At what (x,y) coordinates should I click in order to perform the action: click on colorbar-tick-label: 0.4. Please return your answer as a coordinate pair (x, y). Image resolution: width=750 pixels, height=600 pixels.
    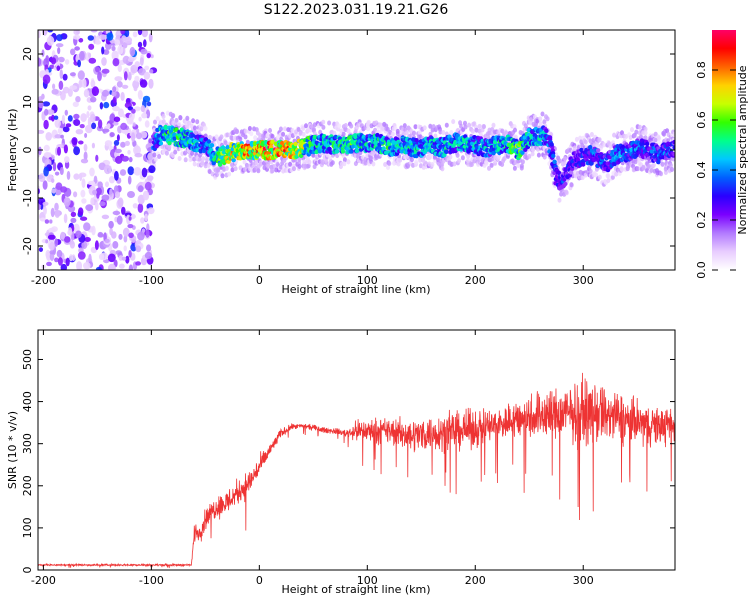
    Looking at the image, I should click on (701, 170).